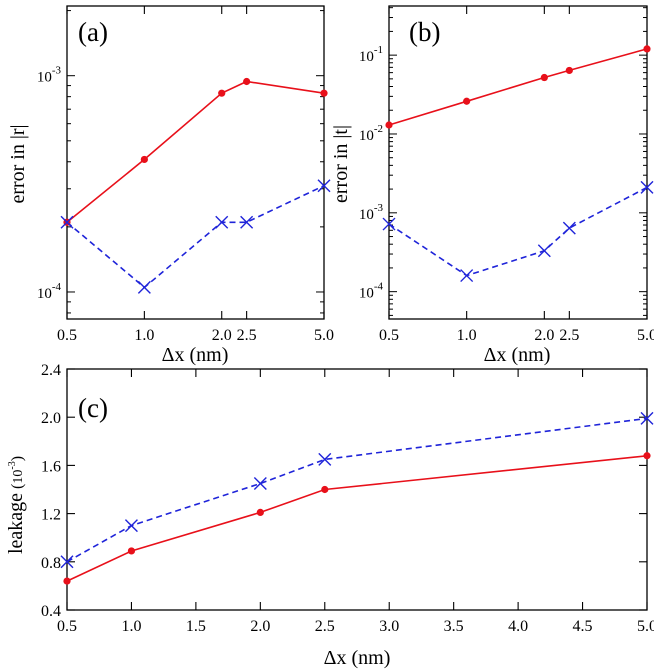 The width and height of the screenshot is (654, 671). What do you see at coordinates (569, 335) in the screenshot?
I see `panel-b-x-tick-label: 2.5` at bounding box center [569, 335].